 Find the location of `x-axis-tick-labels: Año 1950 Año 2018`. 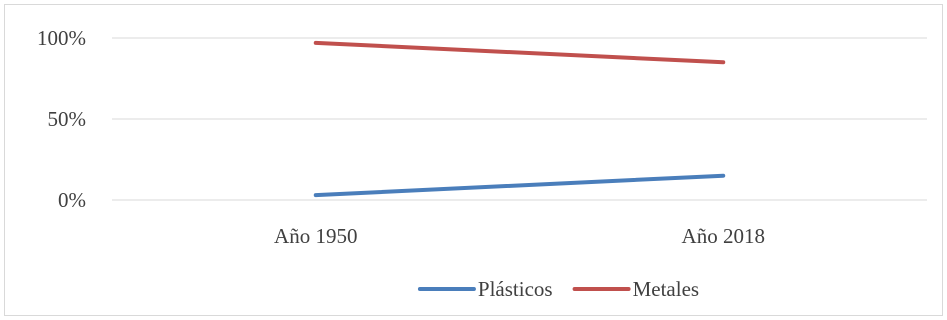

x-axis-tick-labels: Año 1950 Año 2018 is located at coordinates (519, 236).